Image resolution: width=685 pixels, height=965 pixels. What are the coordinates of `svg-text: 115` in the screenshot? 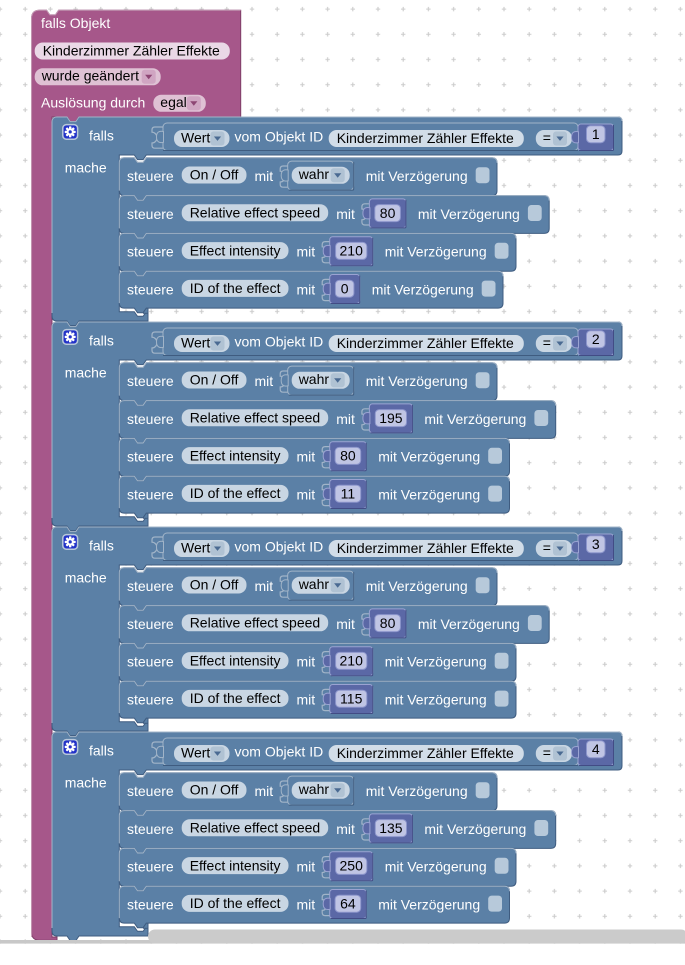 It's located at (351, 698).